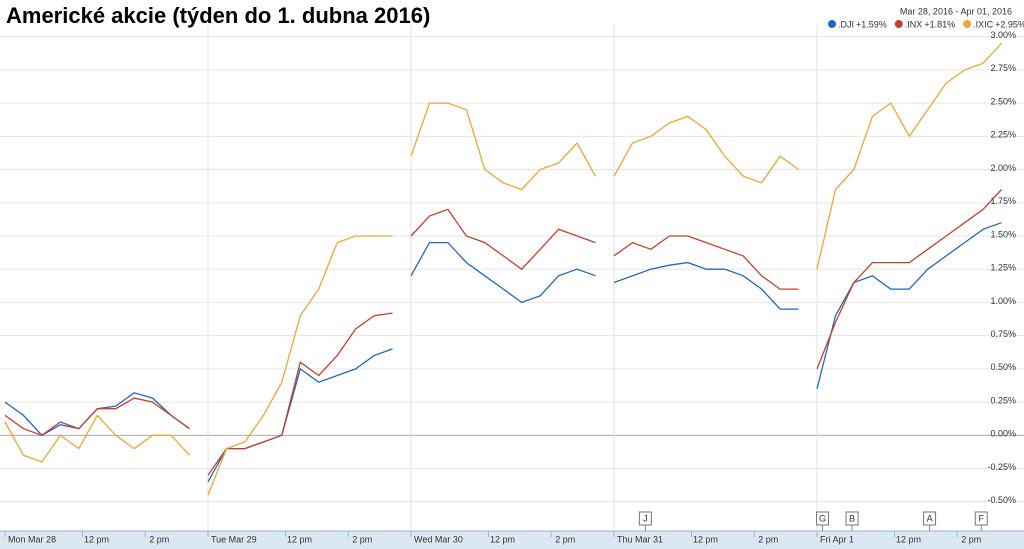 This screenshot has height=549, width=1024. What do you see at coordinates (32, 539) in the screenshot?
I see `x-tick-label: Mon Mar 28` at bounding box center [32, 539].